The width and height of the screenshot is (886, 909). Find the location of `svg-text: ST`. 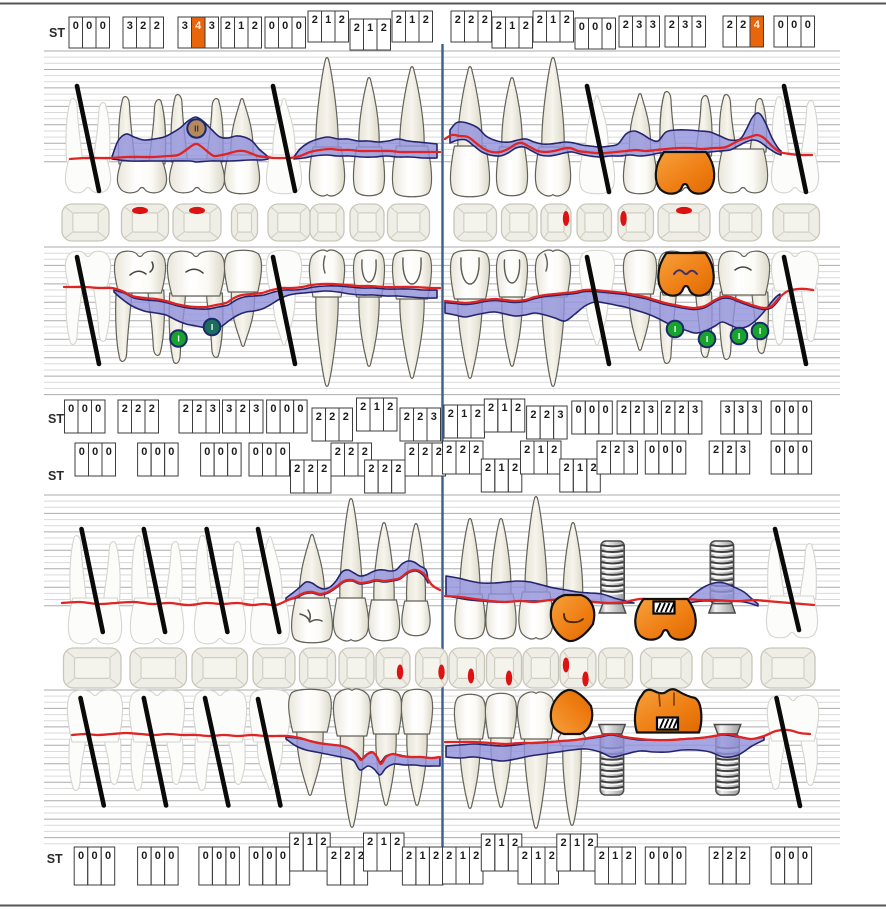

svg-text: ST is located at coordinates (56, 476).